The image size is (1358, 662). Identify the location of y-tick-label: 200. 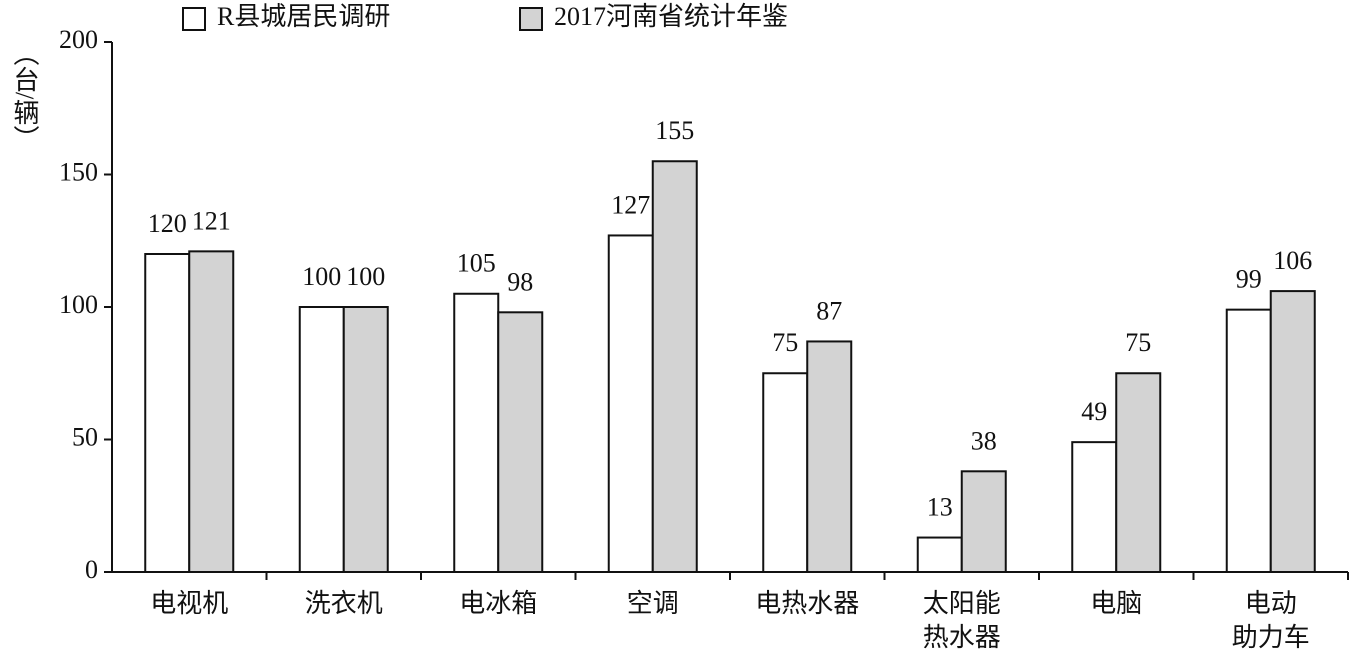
(78, 39).